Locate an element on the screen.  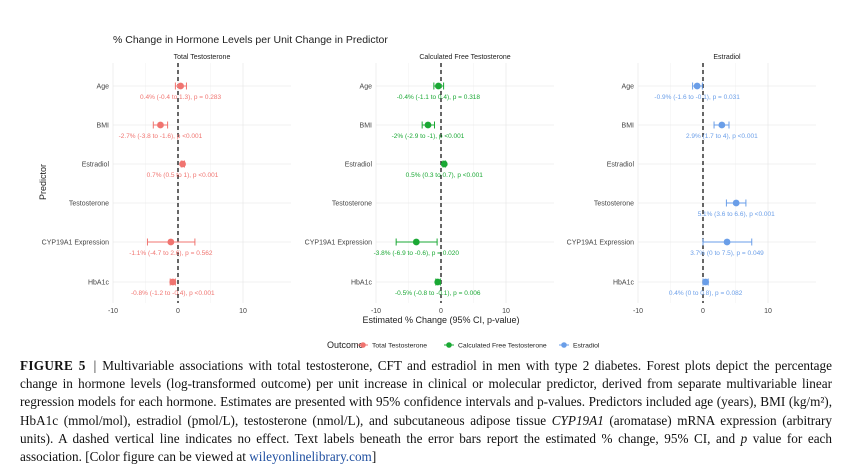
data-label: 0.5% (0.3 to 0.7), p <0.001 is located at coordinates (445, 175).